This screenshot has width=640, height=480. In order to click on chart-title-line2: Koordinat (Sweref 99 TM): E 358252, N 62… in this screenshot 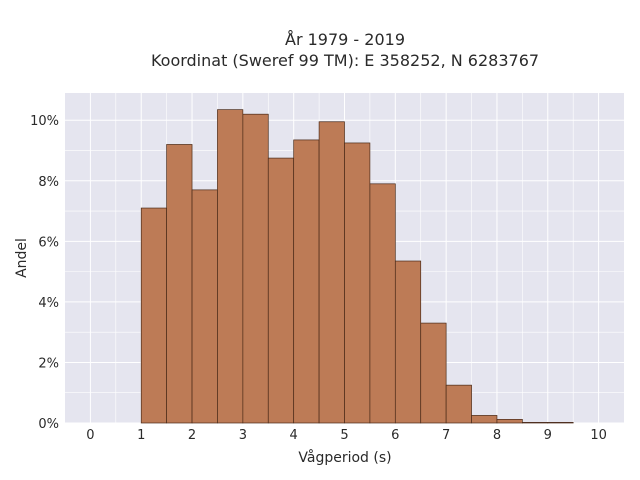, I will do `click(345, 60)`.